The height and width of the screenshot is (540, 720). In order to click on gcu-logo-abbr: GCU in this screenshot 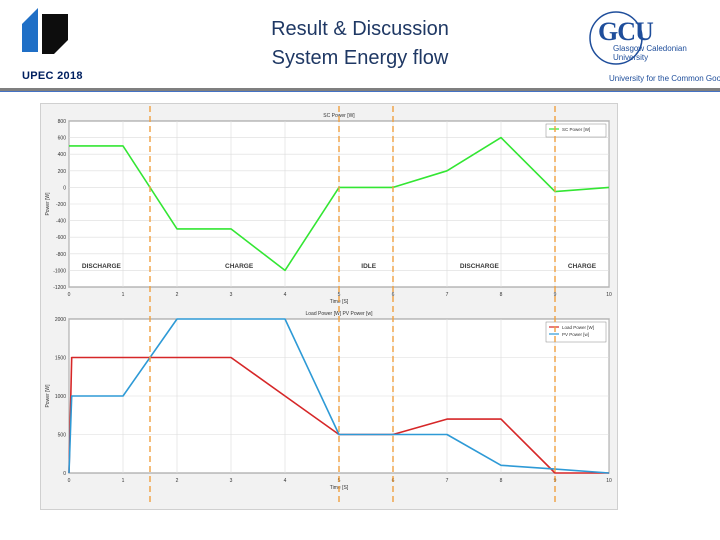, I will do `click(626, 31)`.